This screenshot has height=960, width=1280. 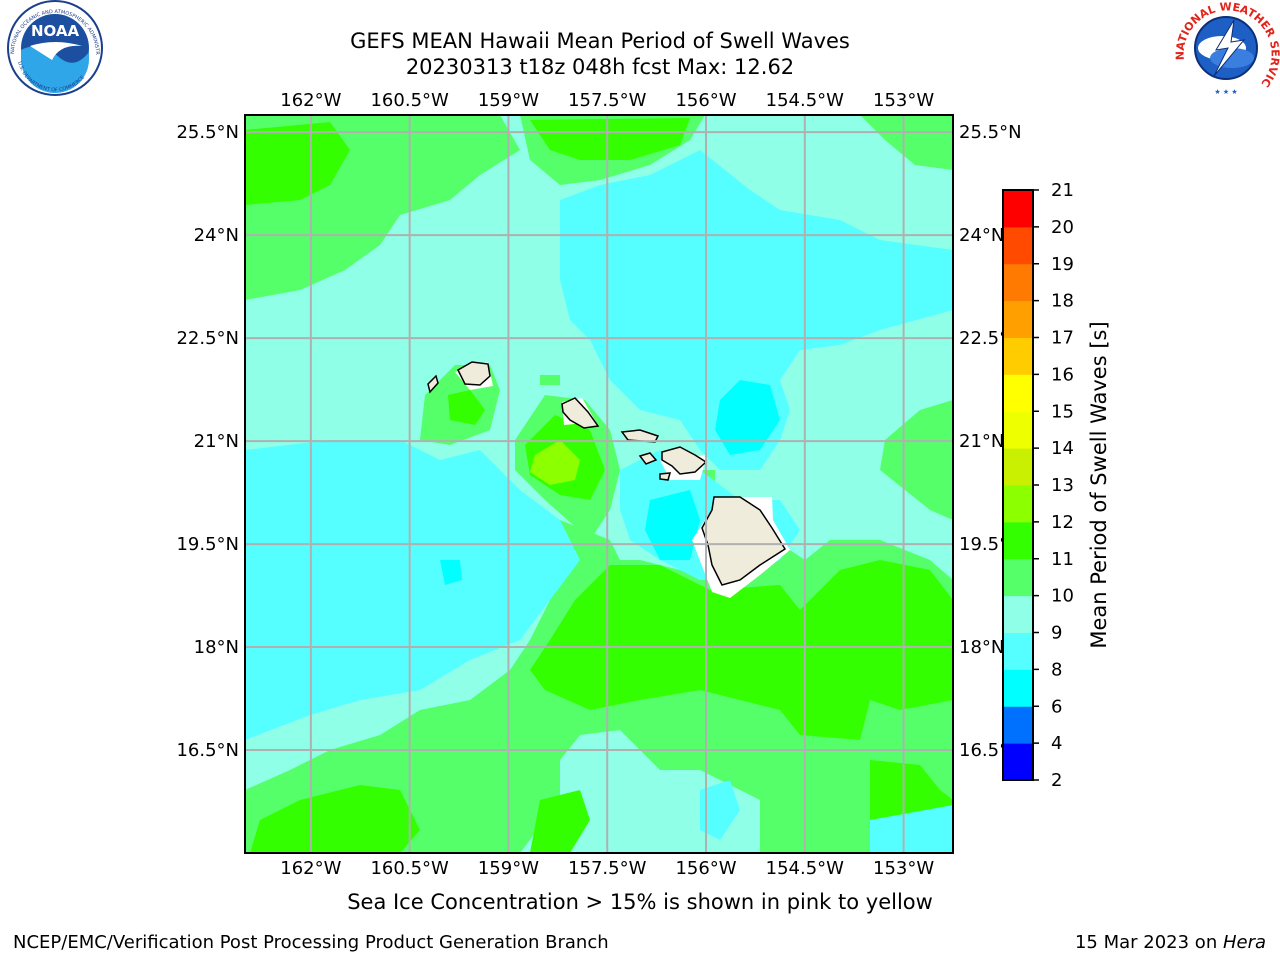 What do you see at coordinates (1056, 743) in the screenshot?
I see `colorbar-tick-label: 4` at bounding box center [1056, 743].